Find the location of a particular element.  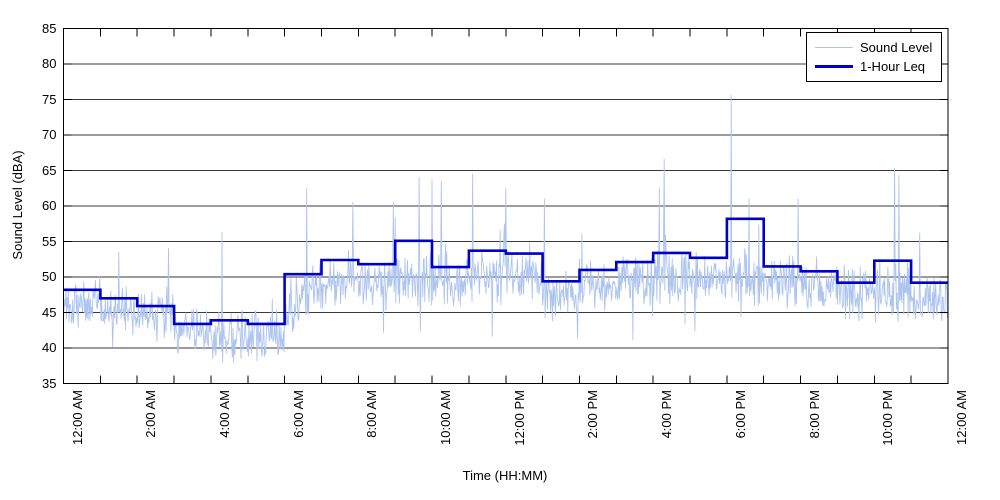

legend-label-leq: 1-Hour Leq is located at coordinates (893, 66).